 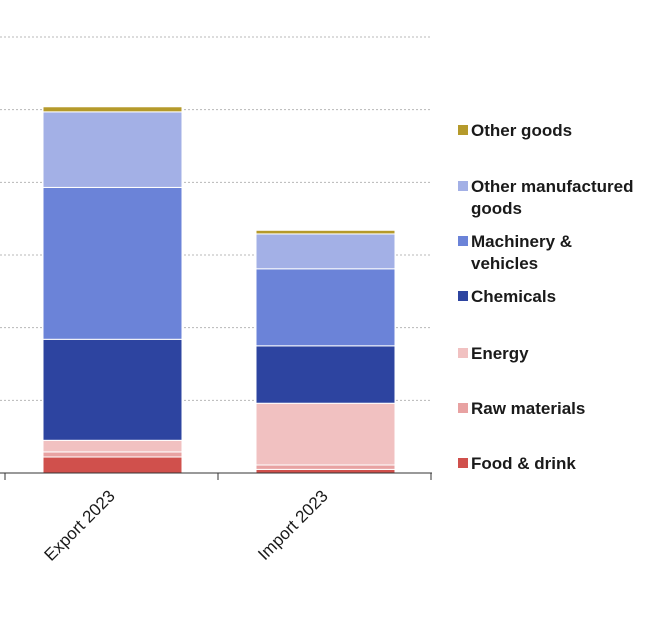 I want to click on legend-label: Chemicals, so click(x=513, y=296).